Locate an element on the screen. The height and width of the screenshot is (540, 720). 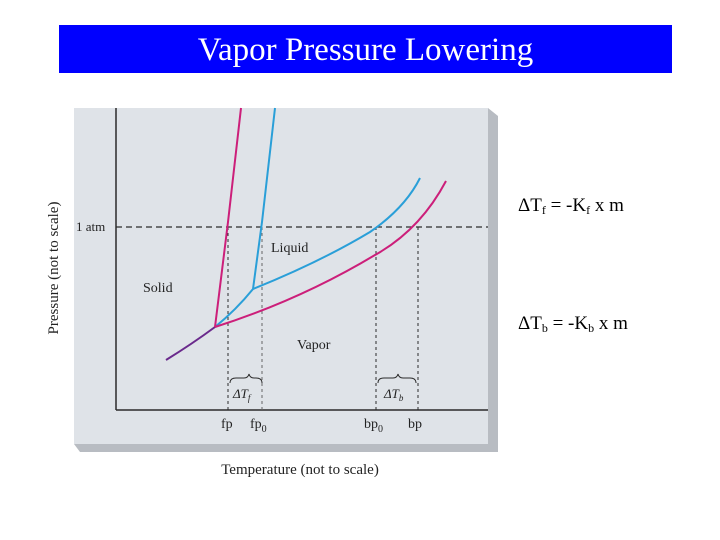
solvent-melting-line is located at coordinates (264, 198).